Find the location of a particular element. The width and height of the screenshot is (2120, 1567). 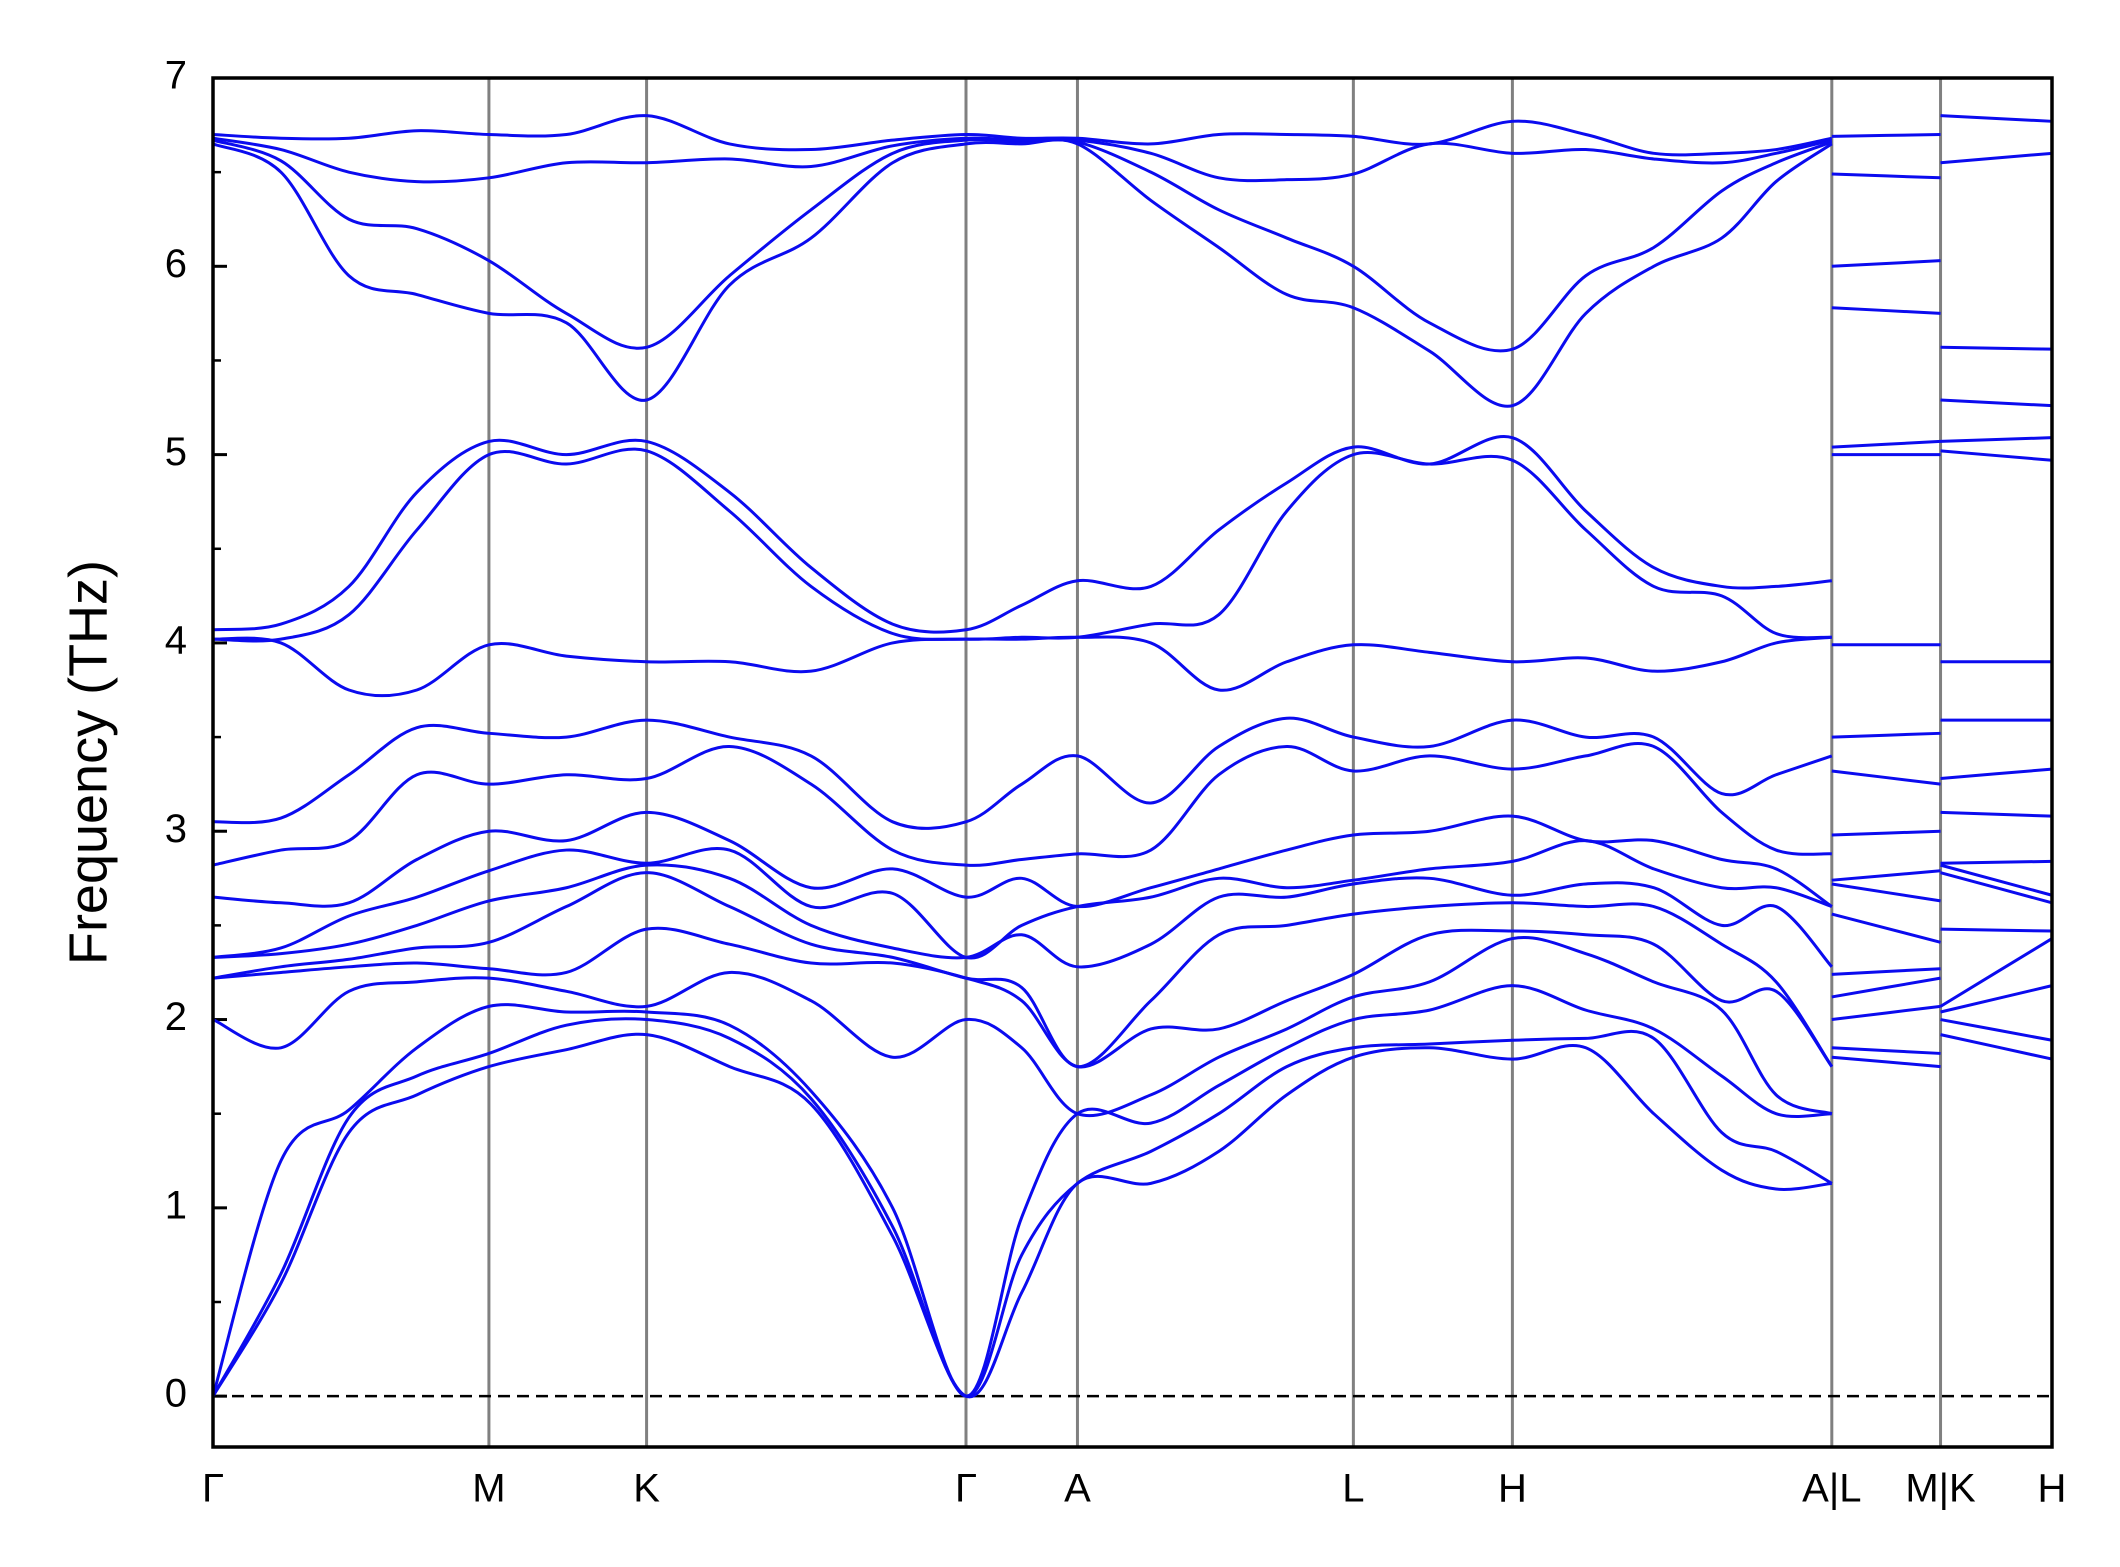

y-tick-label: 5 is located at coordinates (176, 452).